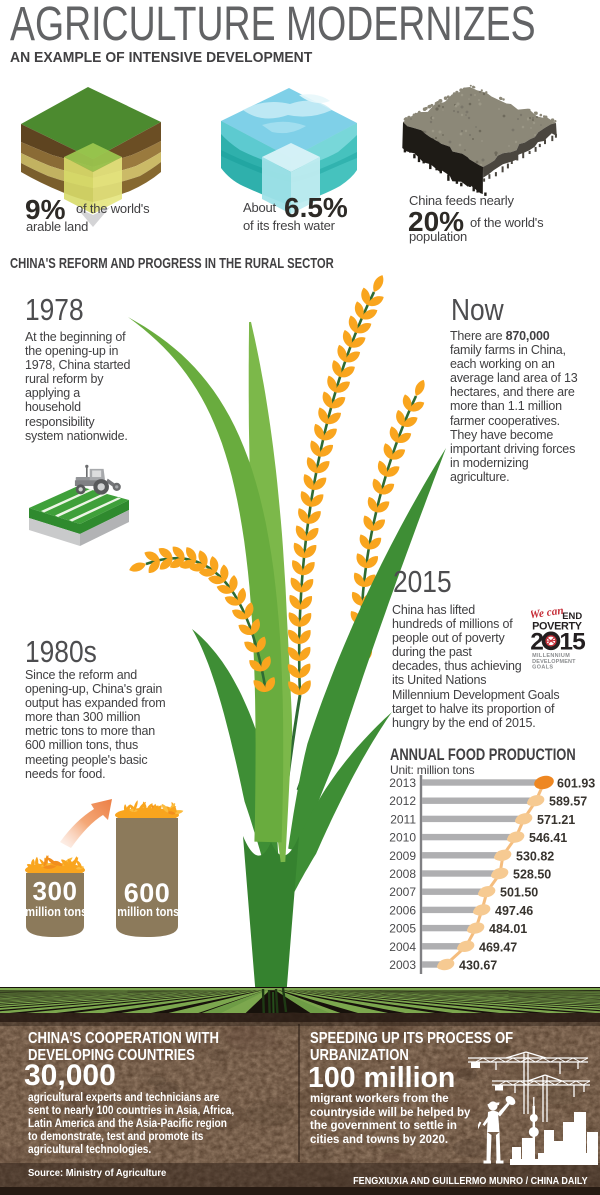 Image resolution: width=600 pixels, height=1195 pixels. Describe the element at coordinates (537, 641) in the screenshot. I see `svg-text: 2` at that location.